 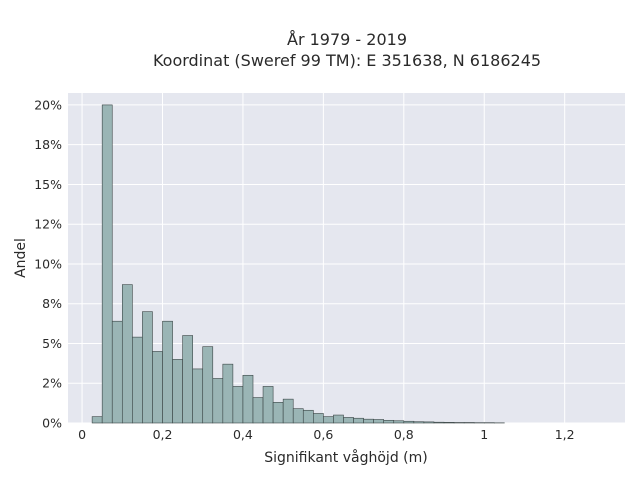 What do you see at coordinates (404, 434) in the screenshot?
I see `x-tick-label: 0,8` at bounding box center [404, 434].